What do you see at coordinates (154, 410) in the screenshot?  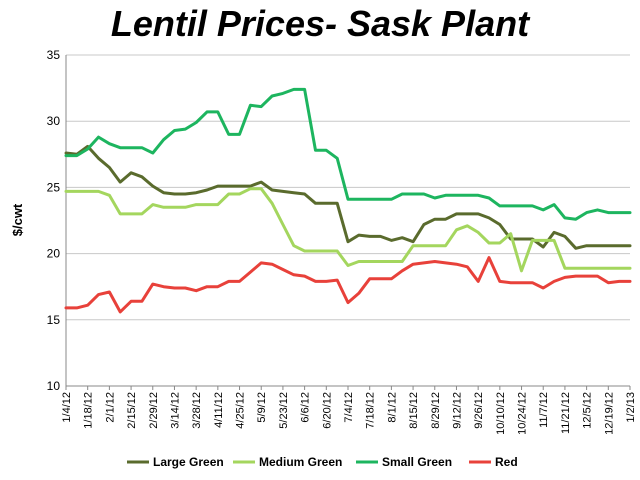 I see `x-tick-label: 2/29/12` at bounding box center [154, 410].